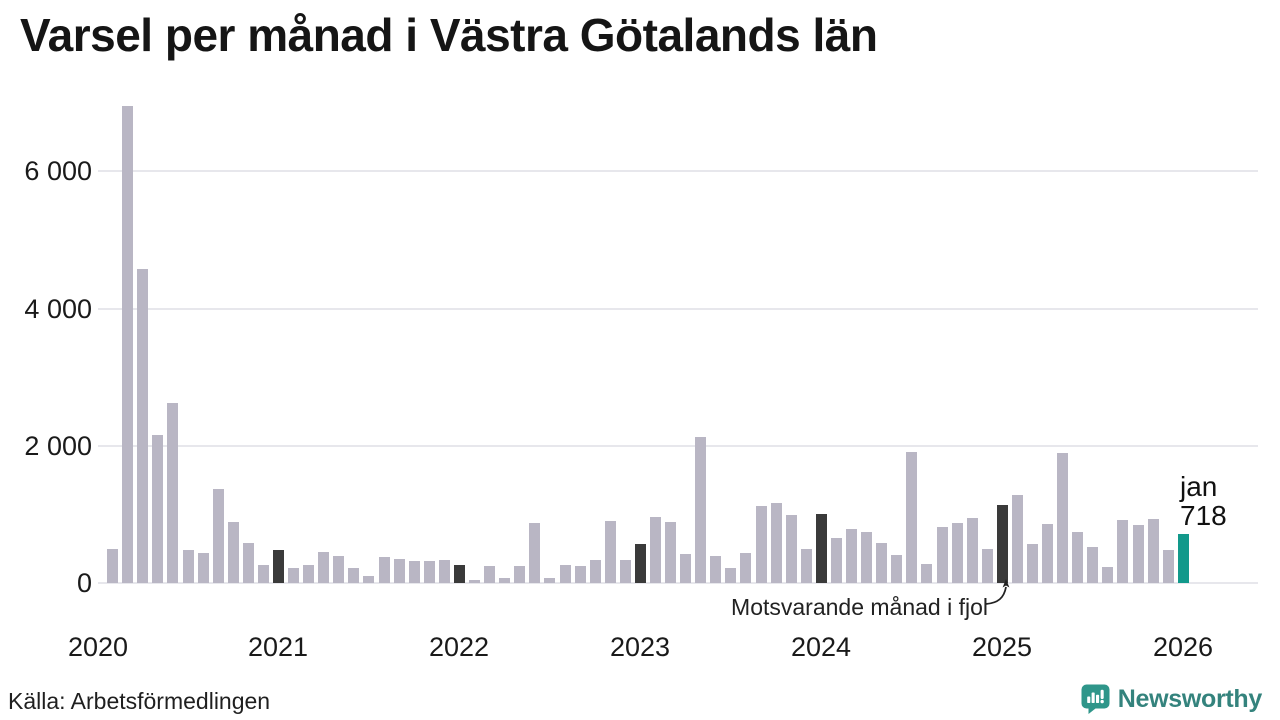 The width and height of the screenshot is (1280, 720). I want to click on latest-value-label: jan 718, so click(1203, 501).